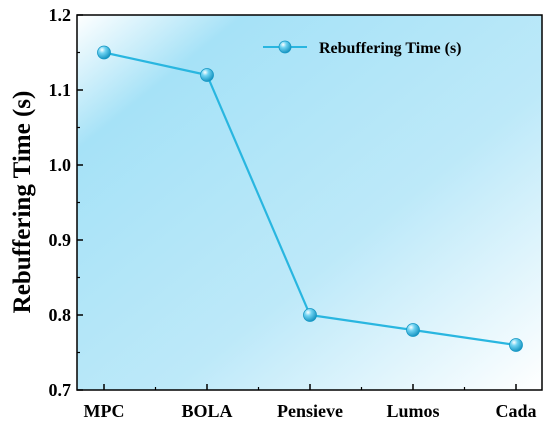  Describe the element at coordinates (60, 15) in the screenshot. I see `y-tick-label: 1.2` at that location.